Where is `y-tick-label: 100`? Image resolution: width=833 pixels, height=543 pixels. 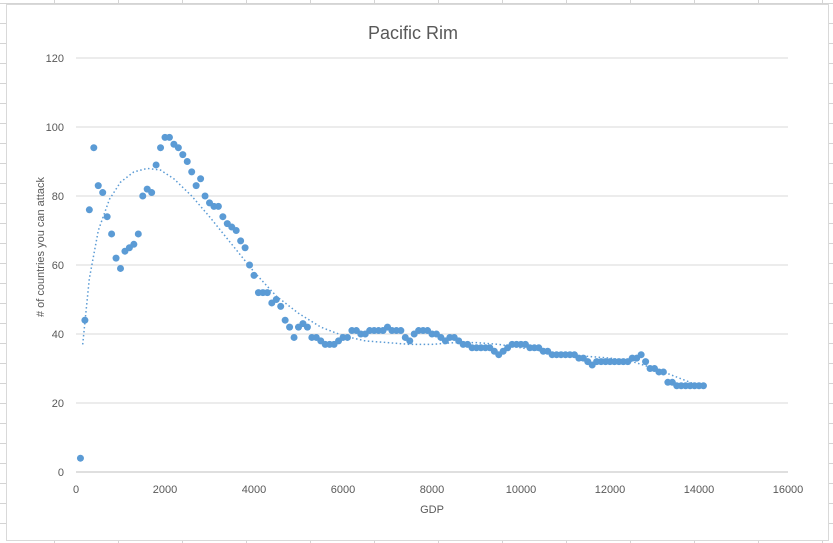
y-tick-label: 100 is located at coordinates (55, 128).